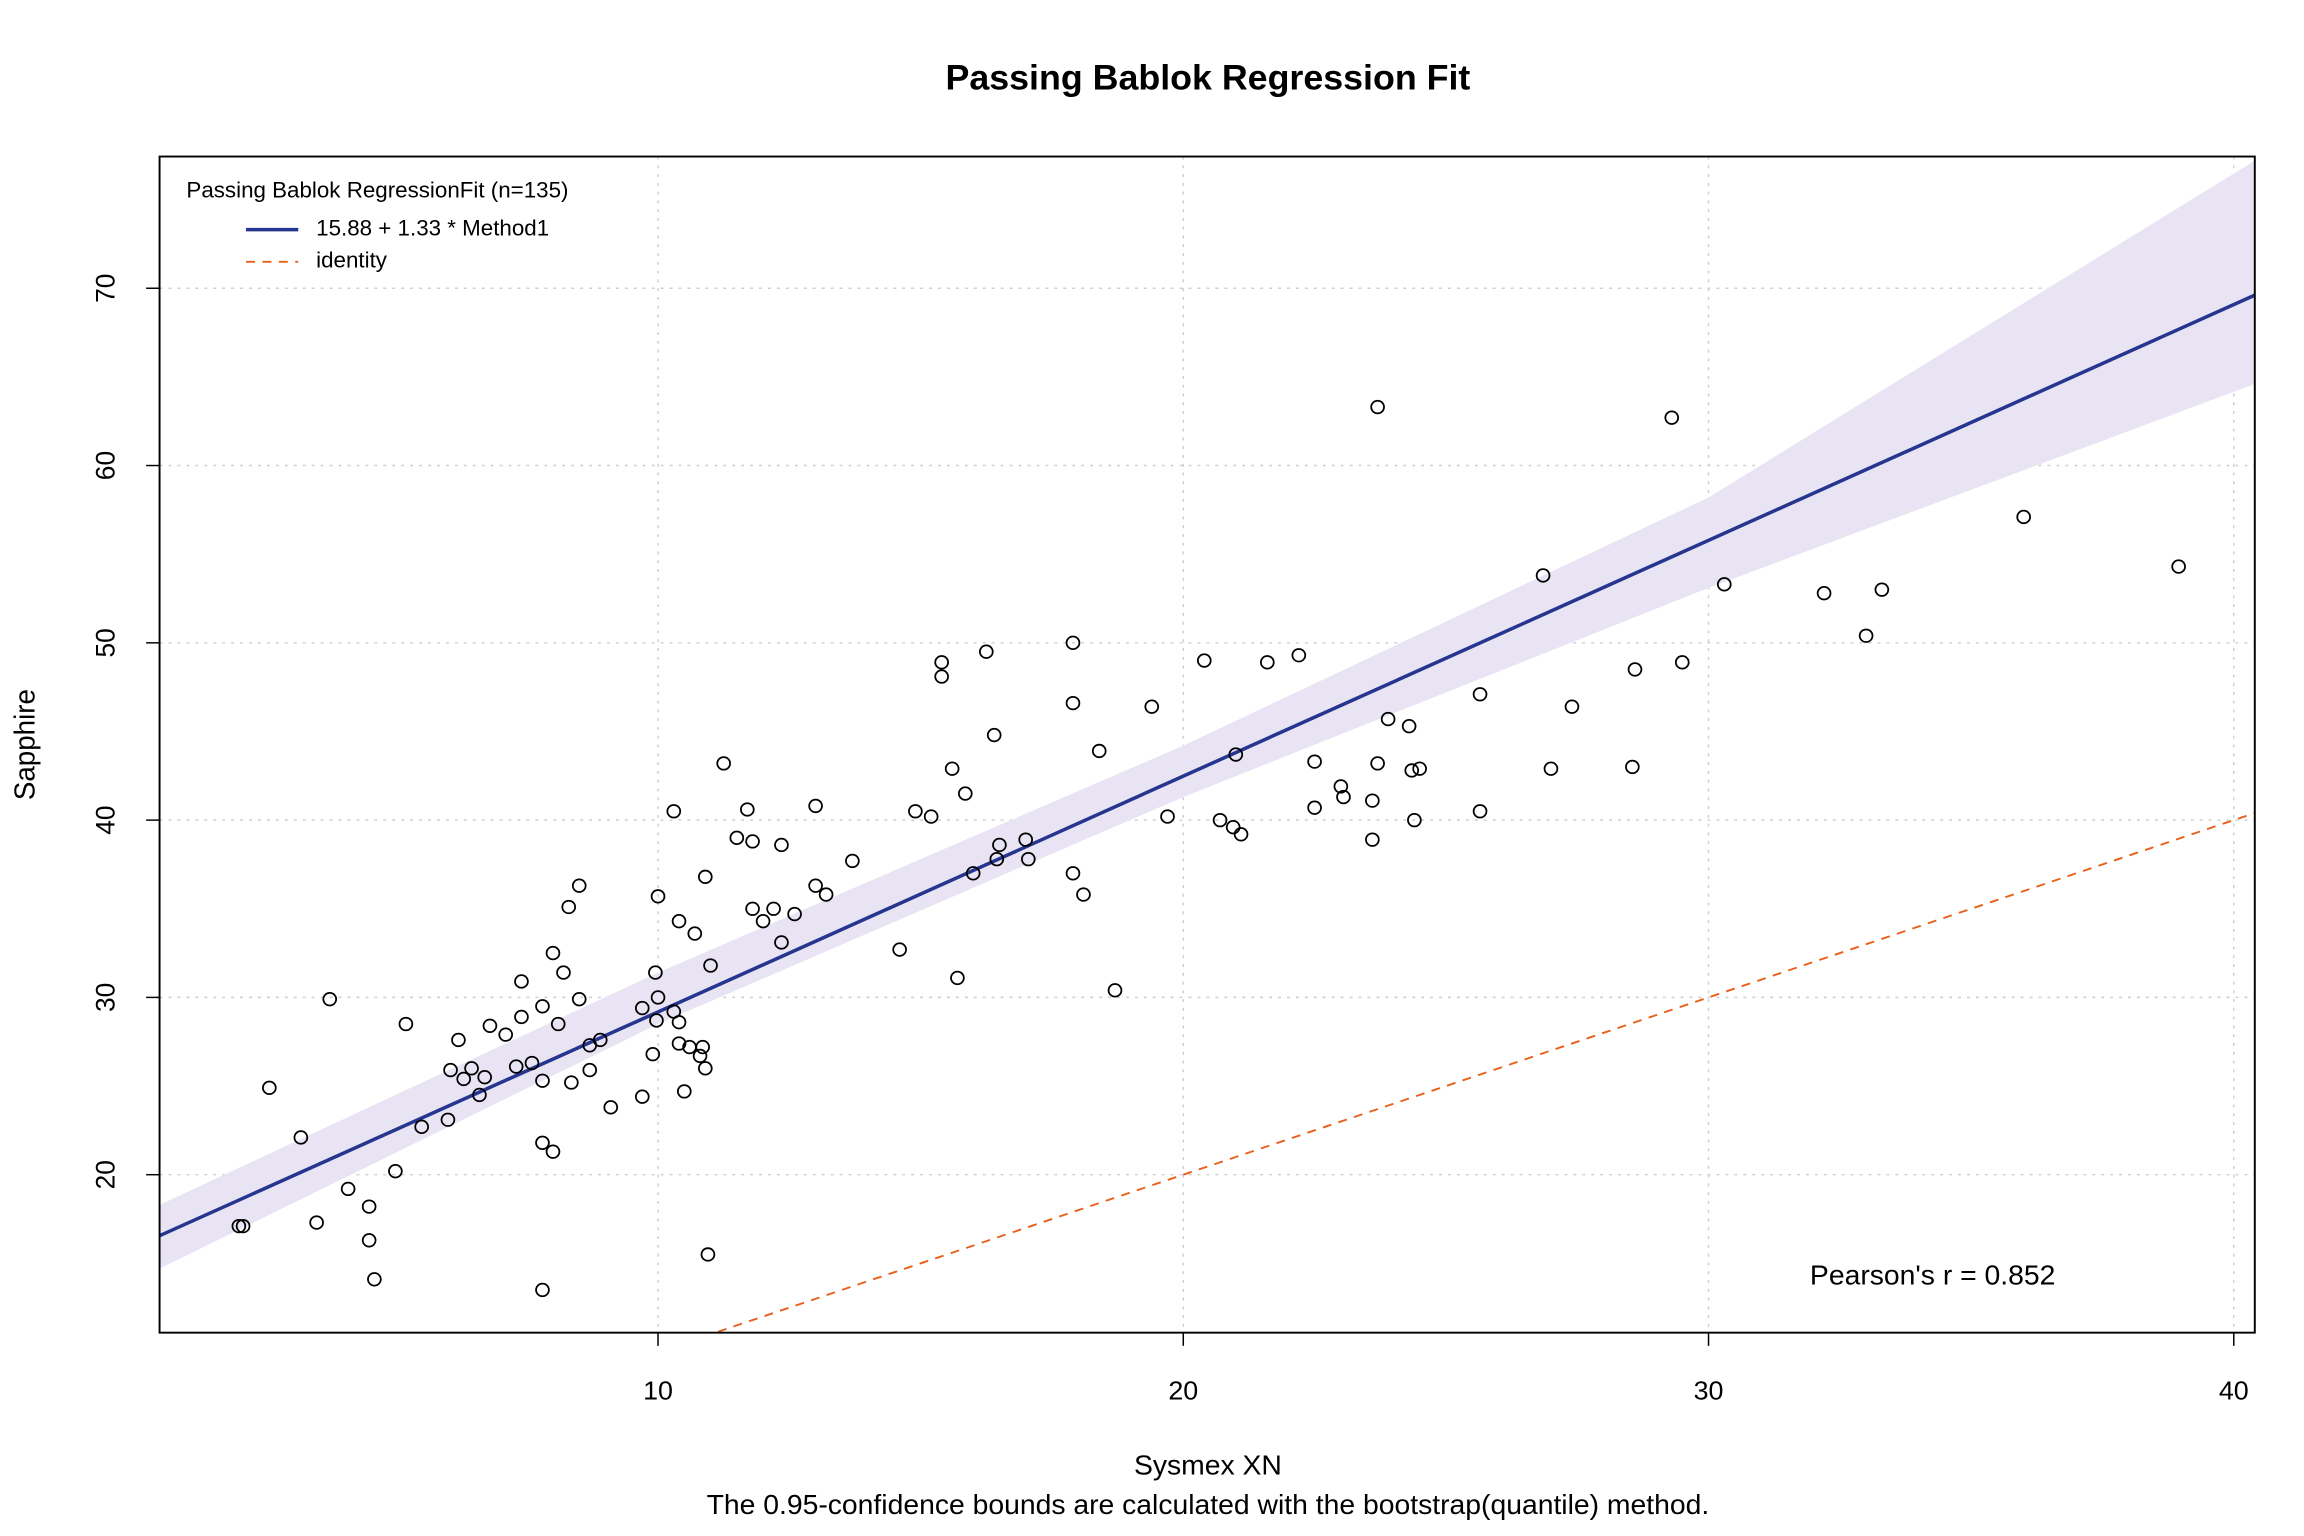  What do you see at coordinates (105, 1174) in the screenshot?
I see `y-tick-label: 20` at bounding box center [105, 1174].